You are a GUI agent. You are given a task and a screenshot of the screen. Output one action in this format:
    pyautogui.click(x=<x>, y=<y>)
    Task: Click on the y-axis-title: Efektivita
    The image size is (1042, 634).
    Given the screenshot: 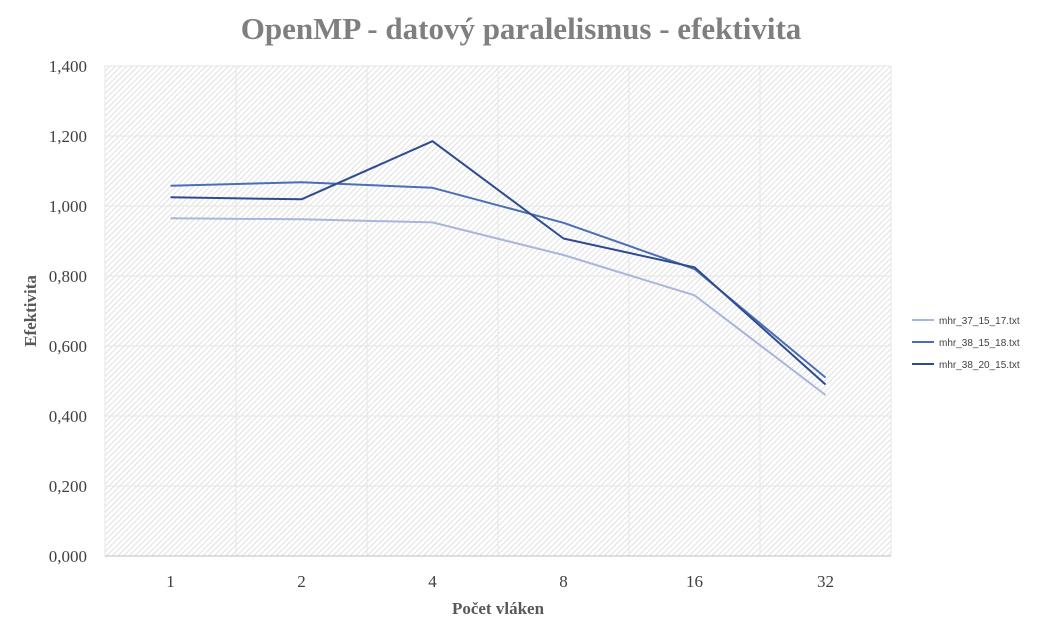 What is the action you would take?
    pyautogui.click(x=30, y=311)
    